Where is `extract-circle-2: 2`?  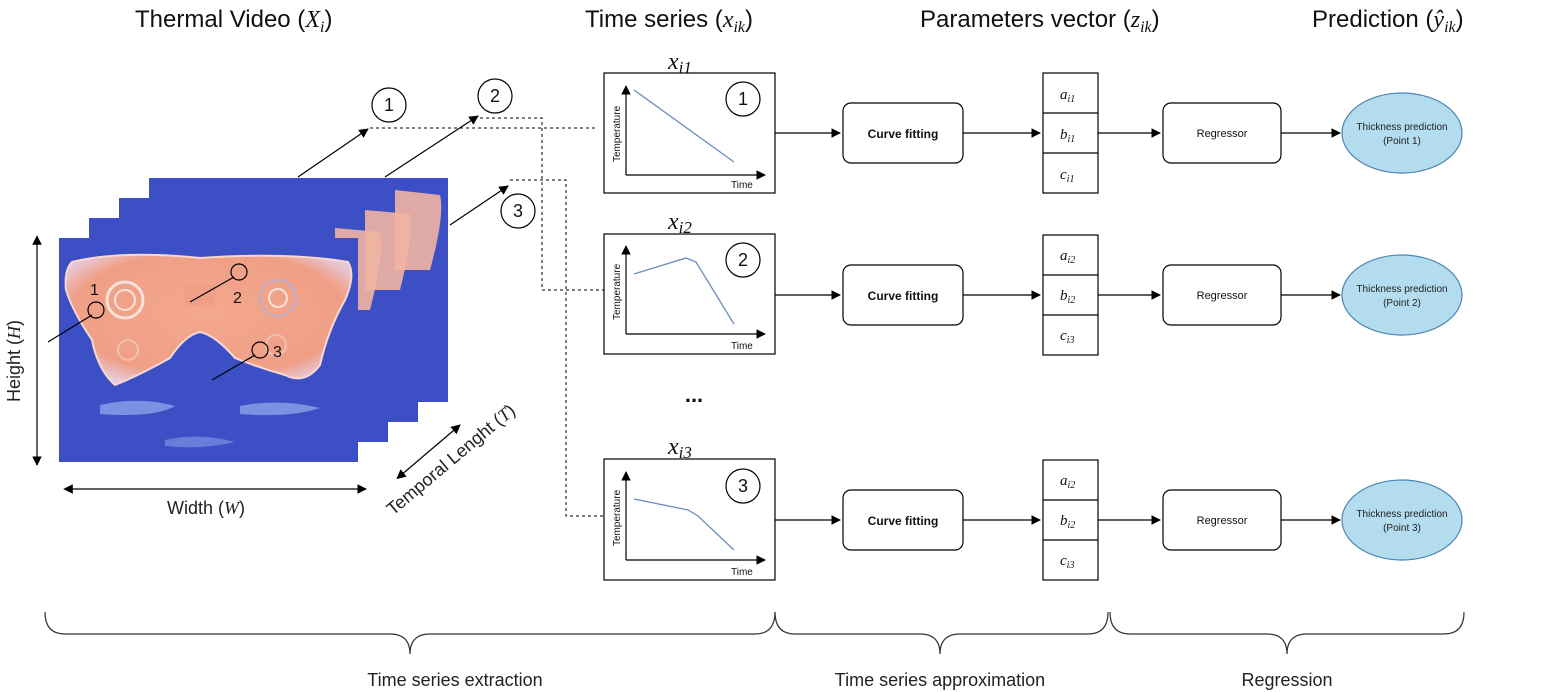 extract-circle-2: 2 is located at coordinates (495, 96).